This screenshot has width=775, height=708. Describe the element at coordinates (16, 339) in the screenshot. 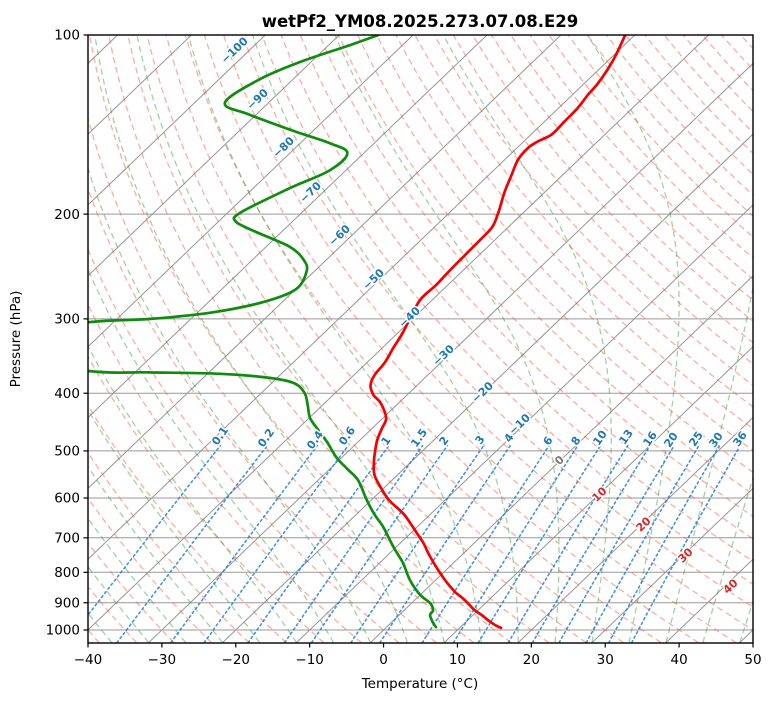

I see `y-axis-title: Pressure (hPa)` at that location.